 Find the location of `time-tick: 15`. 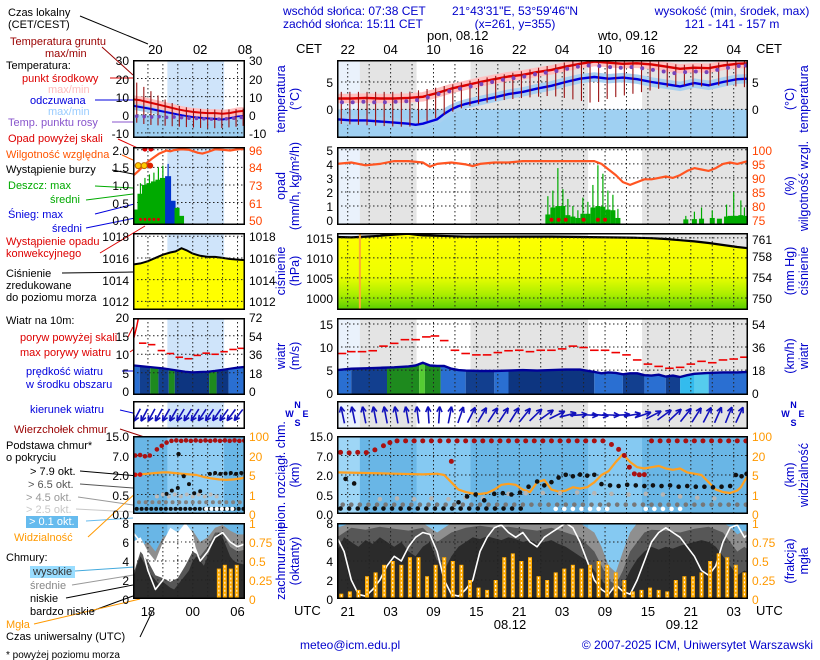

time-tick: 15 is located at coordinates (648, 611).